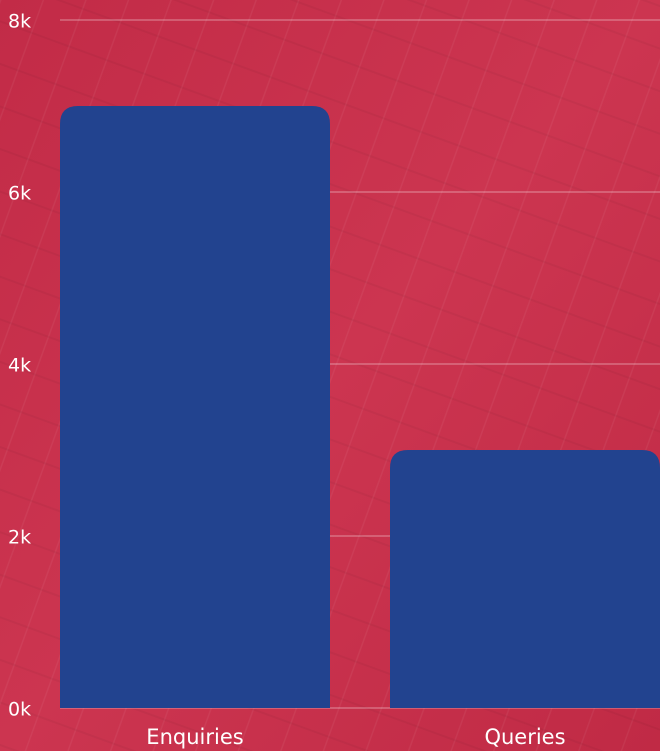 This screenshot has width=660, height=751. Describe the element at coordinates (524, 737) in the screenshot. I see `x-tick-label: Queries` at that location.